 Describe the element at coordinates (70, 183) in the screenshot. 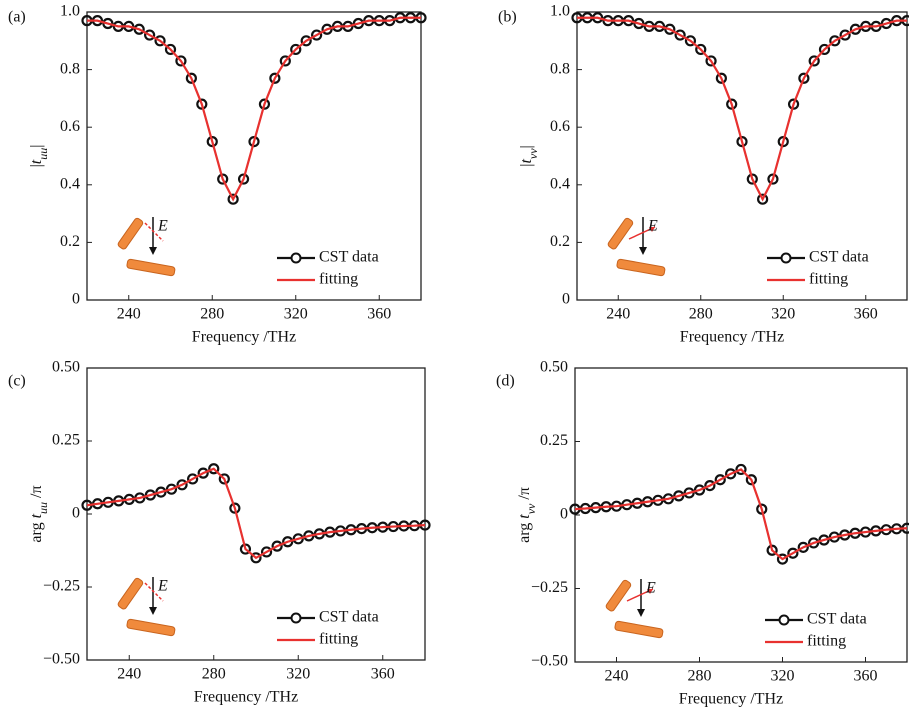

I see `y-tick-label: 0.4` at that location.